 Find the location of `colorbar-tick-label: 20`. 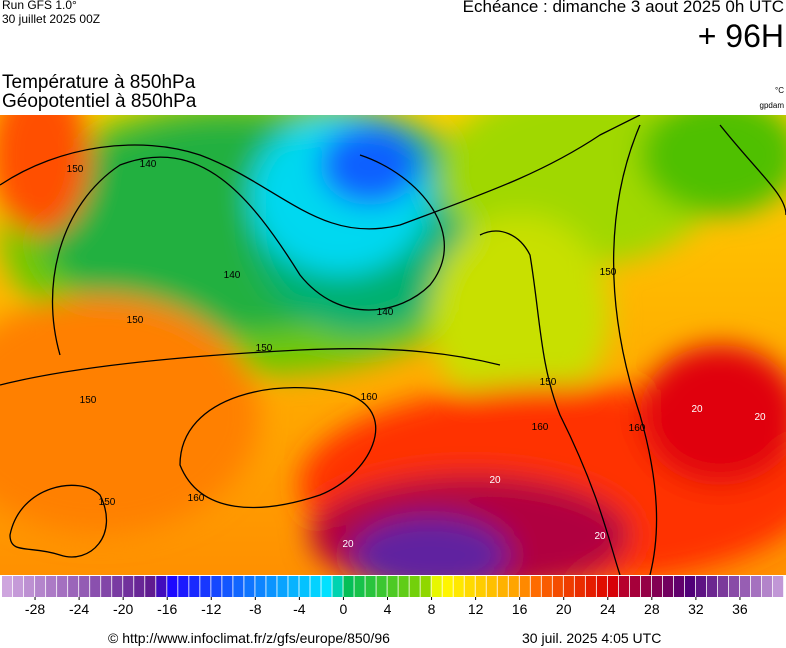

colorbar-tick-label: 20 is located at coordinates (564, 609).